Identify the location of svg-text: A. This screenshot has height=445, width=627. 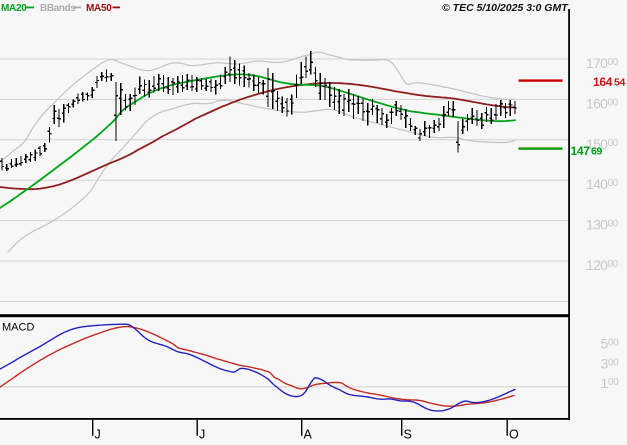
(308, 434).